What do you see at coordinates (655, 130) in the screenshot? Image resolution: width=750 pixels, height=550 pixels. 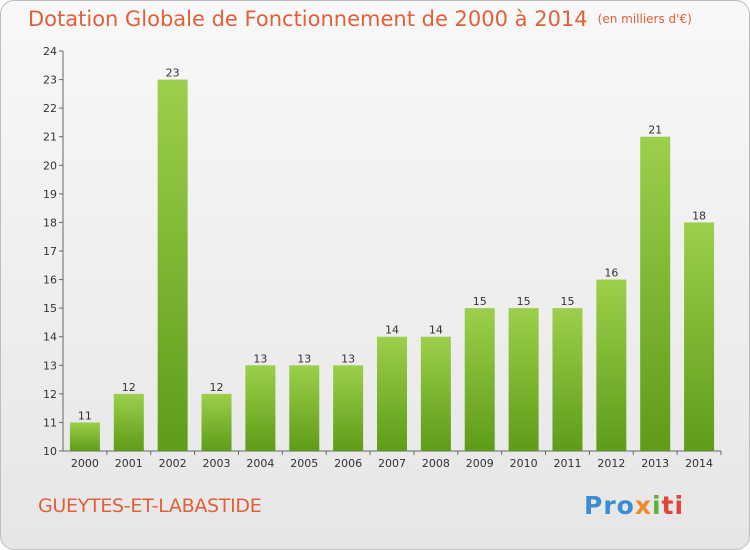 I see `bar-value-label: 21` at bounding box center [655, 130].